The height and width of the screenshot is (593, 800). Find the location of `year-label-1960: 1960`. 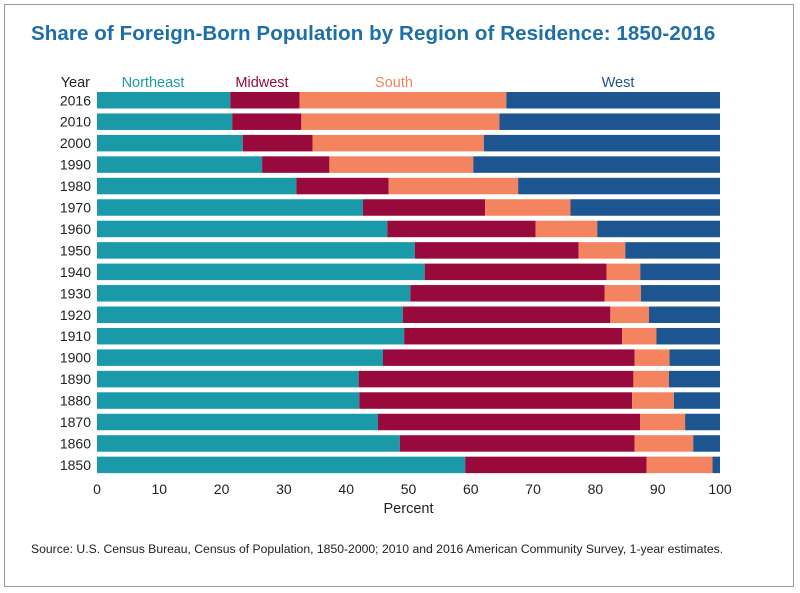

year-label-1960: 1960 is located at coordinates (75, 229).